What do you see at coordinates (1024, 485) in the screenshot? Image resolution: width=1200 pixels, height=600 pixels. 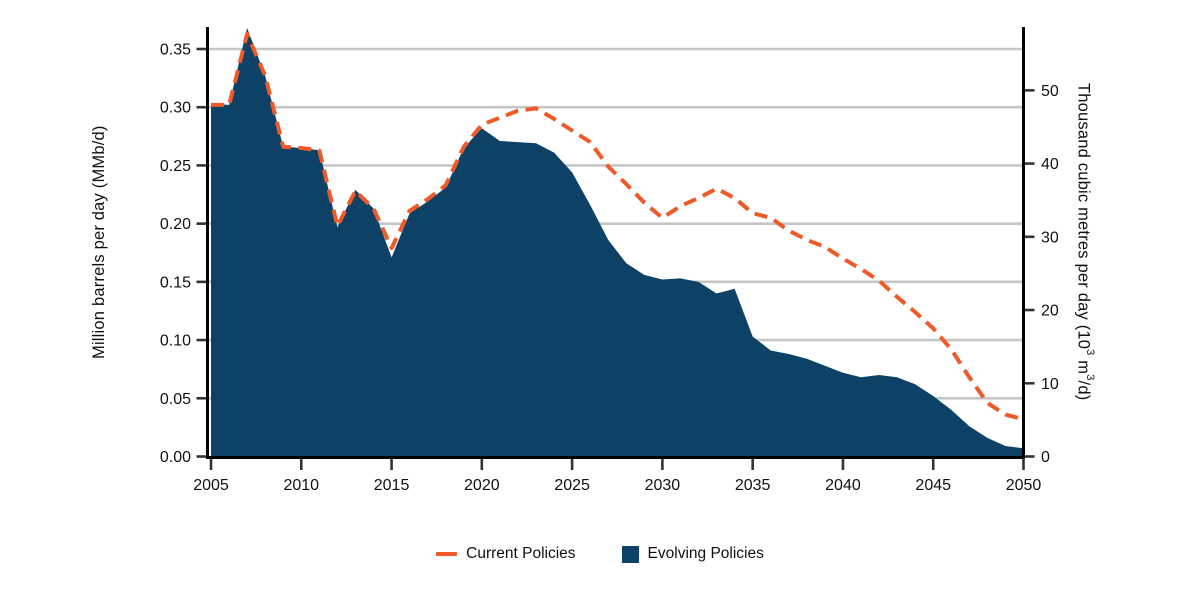 I see `tick-label: 2050` at bounding box center [1024, 485].